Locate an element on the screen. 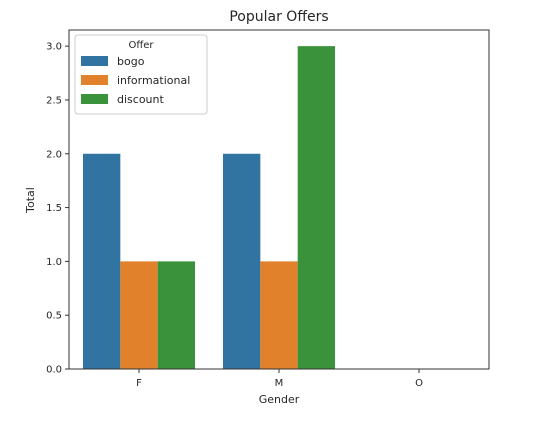 Image resolution: width=534 pixels, height=422 pixels. y-tick-label: 2.5 is located at coordinates (54, 100).